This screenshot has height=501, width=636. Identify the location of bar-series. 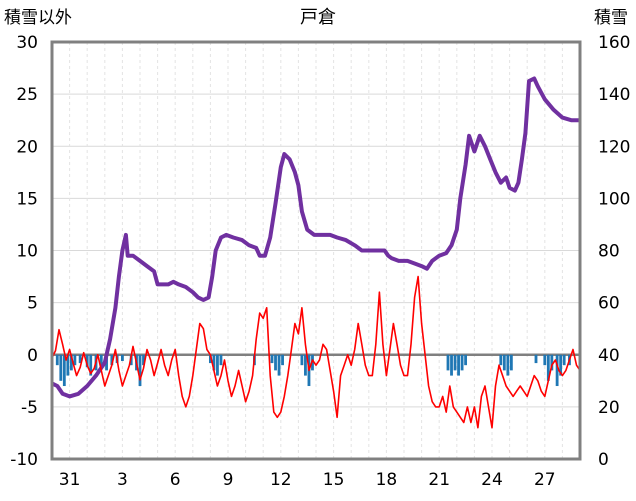
(313, 370).